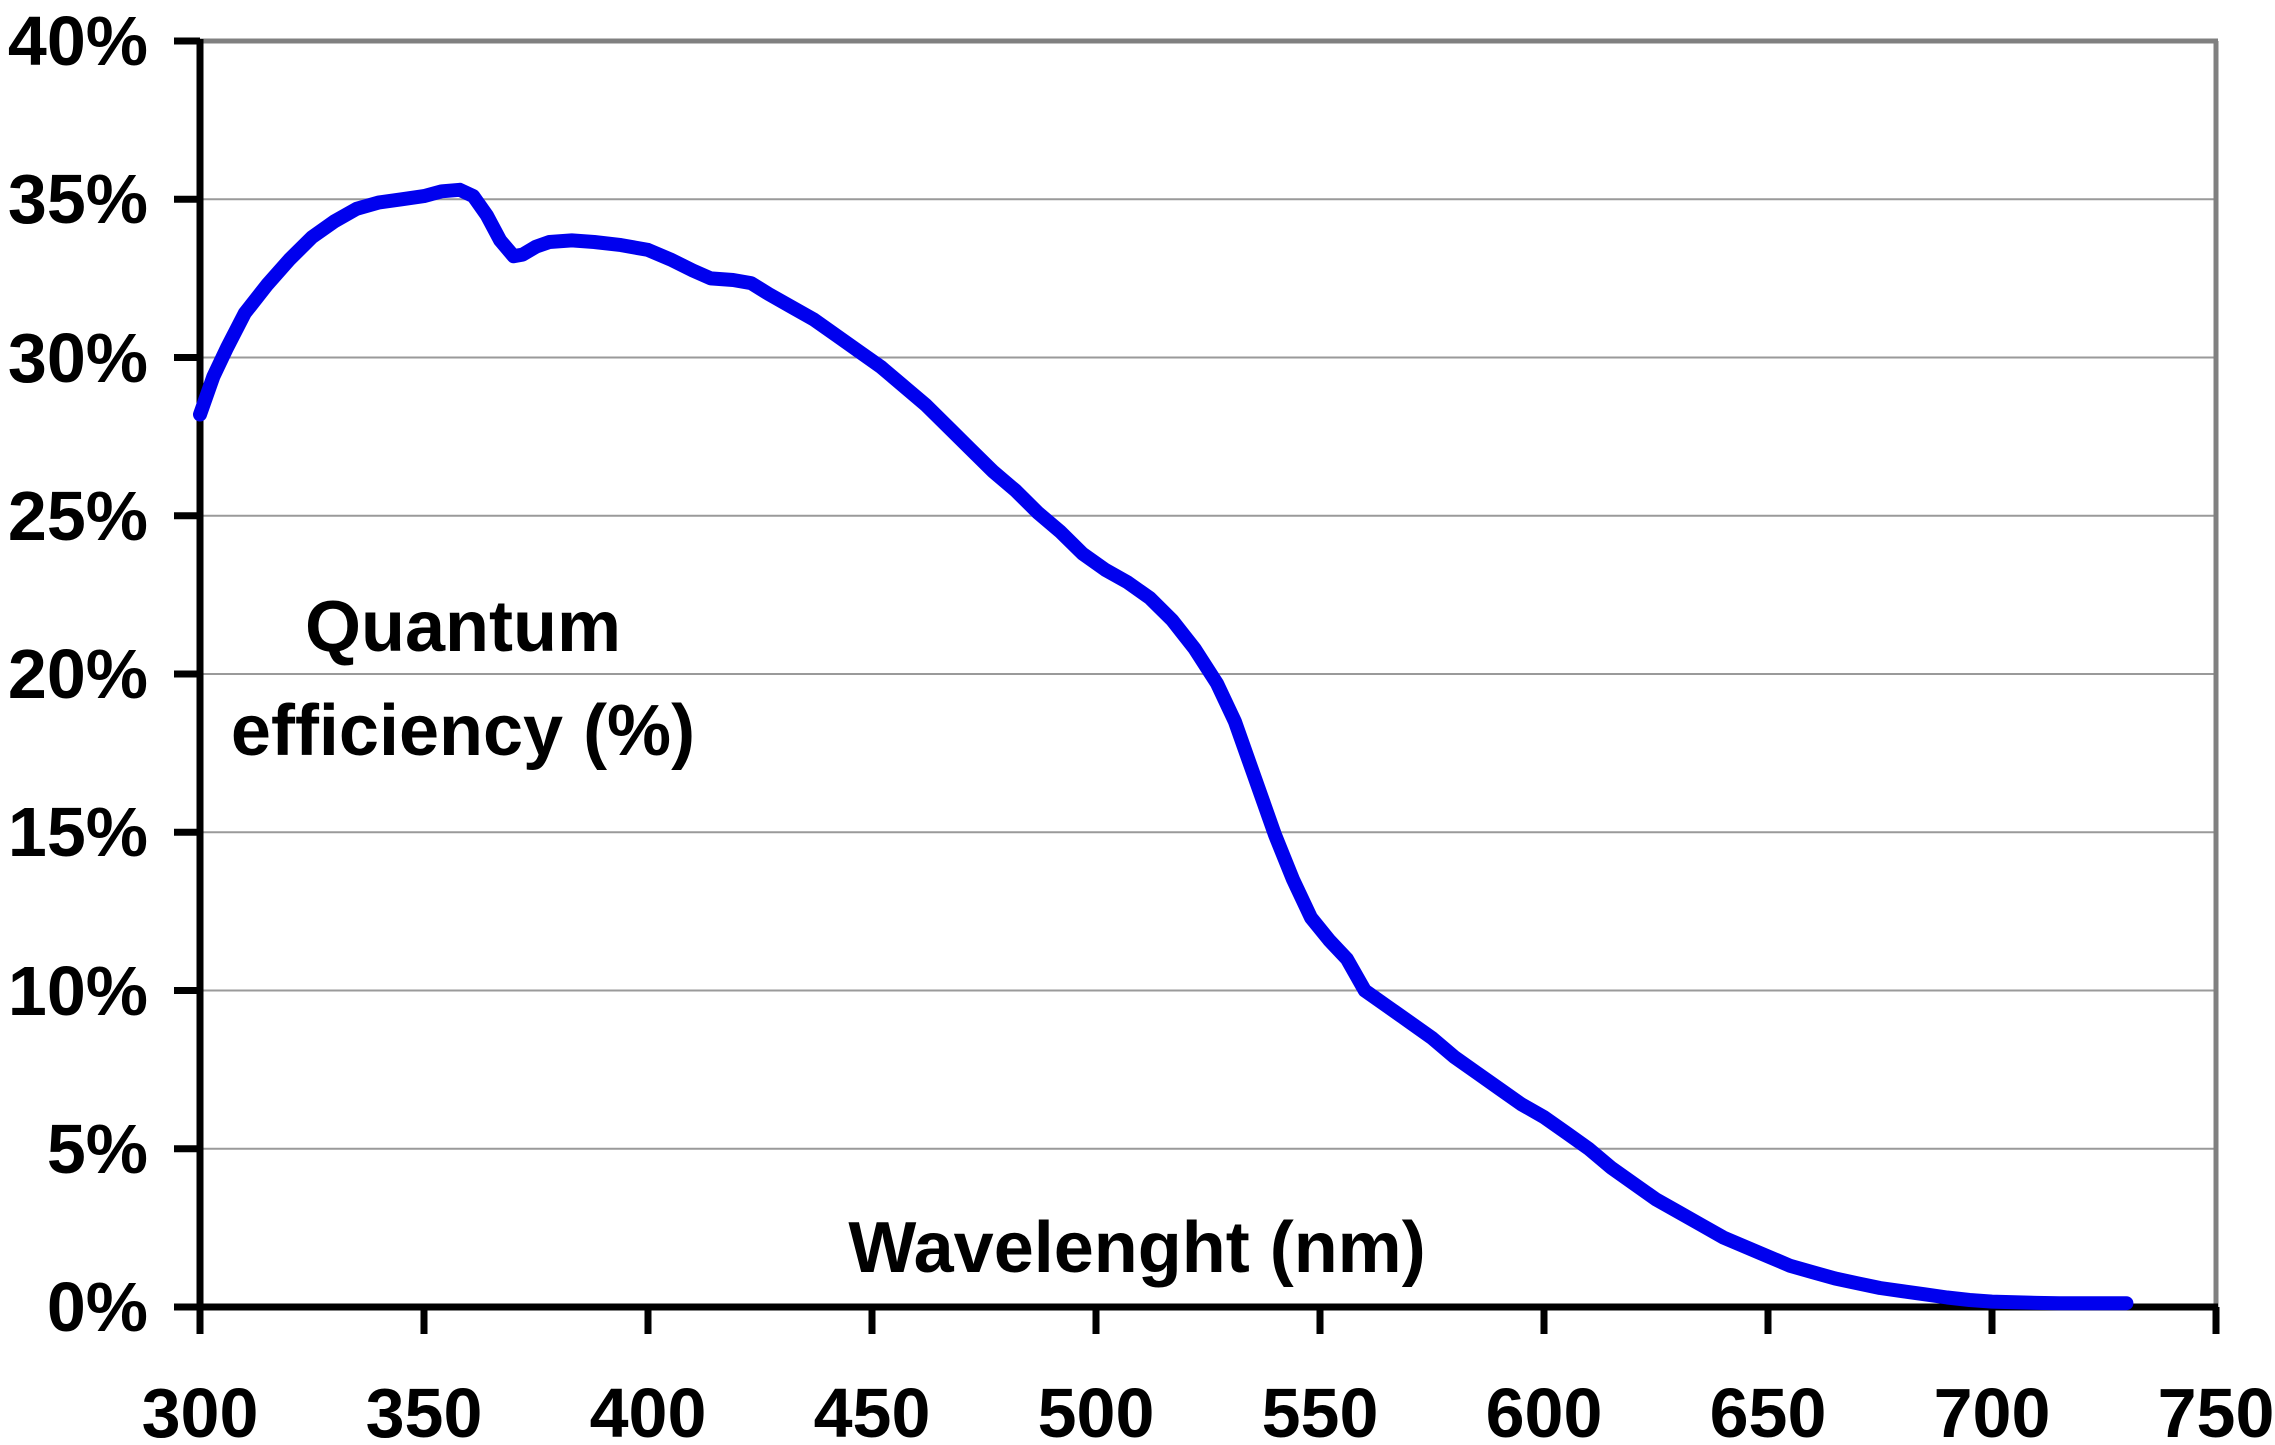 The height and width of the screenshot is (1445, 2275). What do you see at coordinates (463, 731) in the screenshot?
I see `y-axis-title-line2: efficiency (%)` at bounding box center [463, 731].